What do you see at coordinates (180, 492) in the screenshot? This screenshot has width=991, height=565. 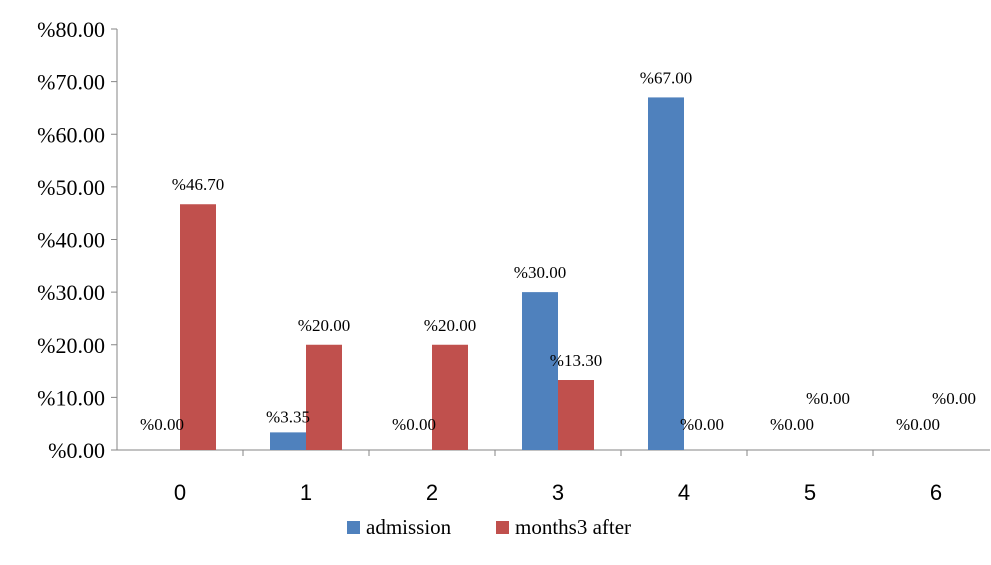 I see `x-tick-label: 0` at bounding box center [180, 492].